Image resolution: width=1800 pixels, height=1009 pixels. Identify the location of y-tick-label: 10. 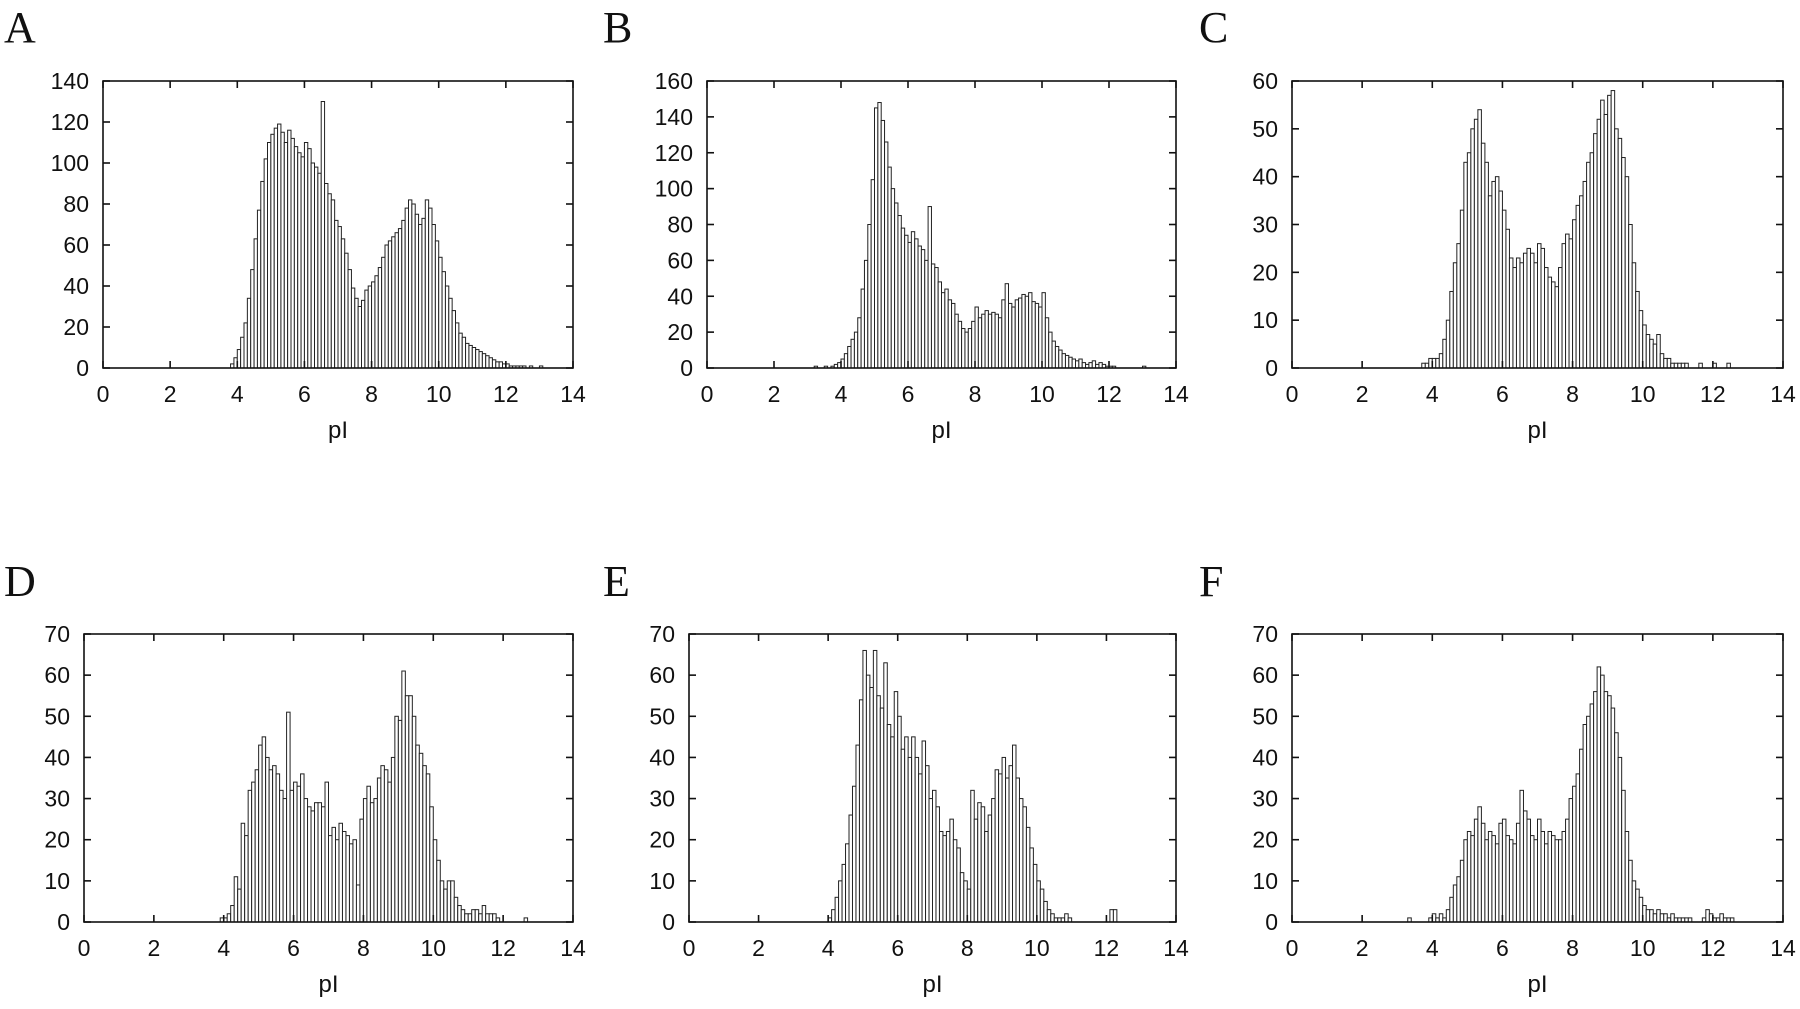
(1265, 881).